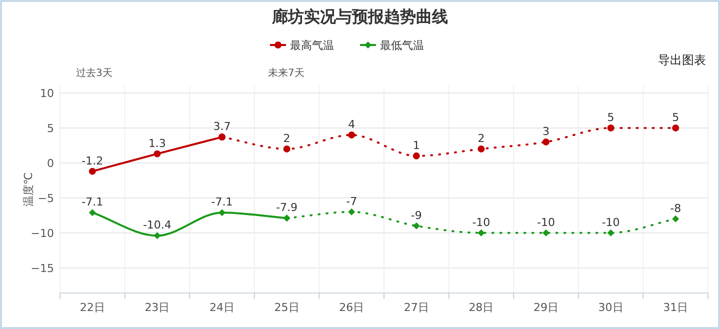  I want to click on data-label: -7, so click(352, 201).